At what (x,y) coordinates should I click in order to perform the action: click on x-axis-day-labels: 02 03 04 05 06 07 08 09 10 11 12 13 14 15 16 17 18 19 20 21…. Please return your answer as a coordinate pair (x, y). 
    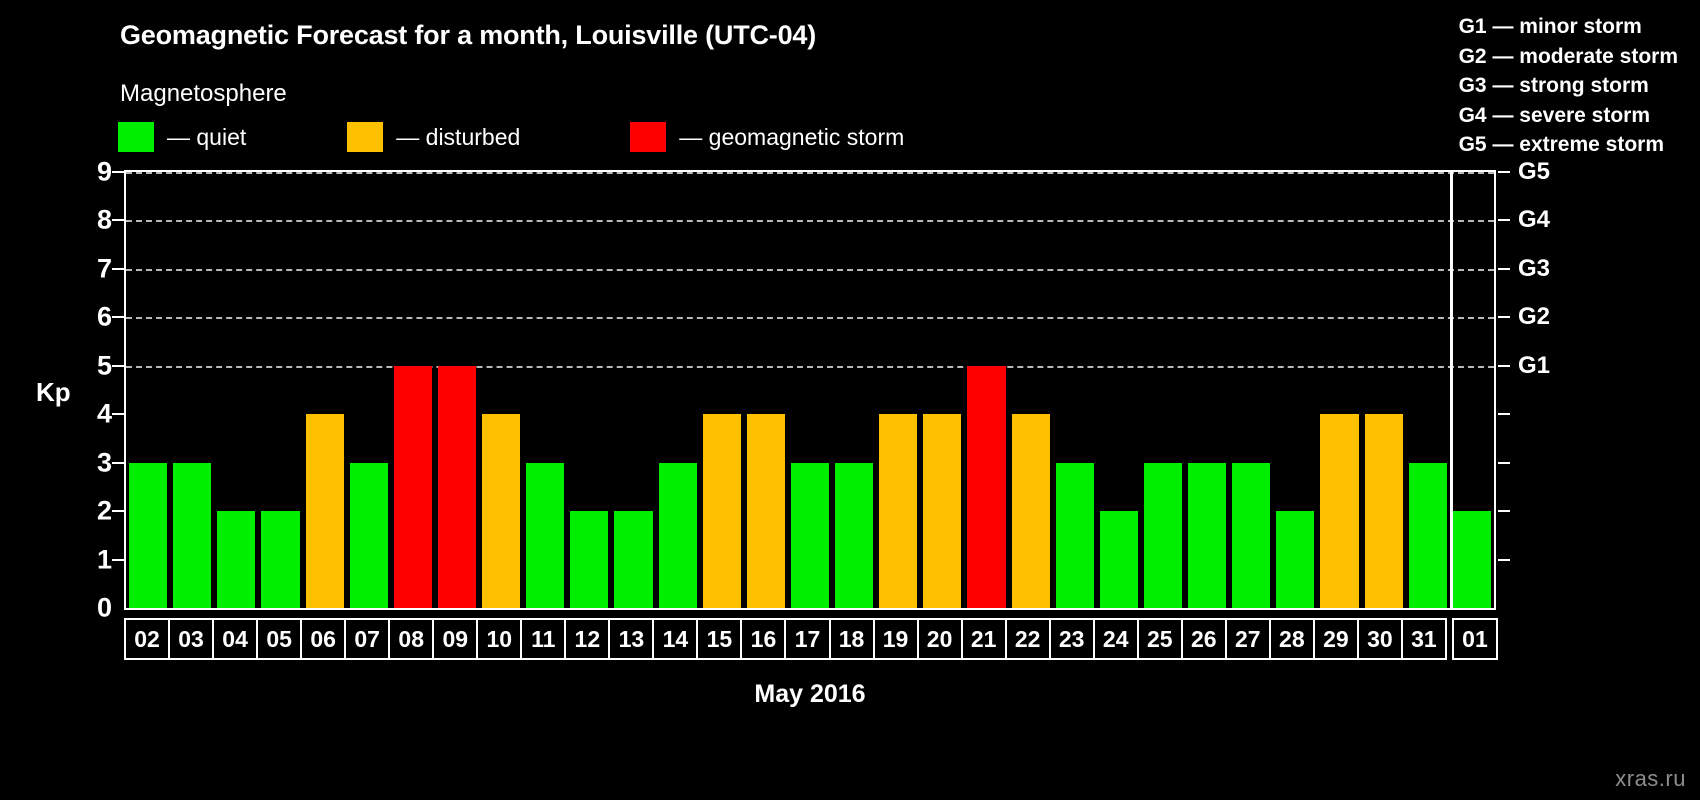
    Looking at the image, I should click on (811, 639).